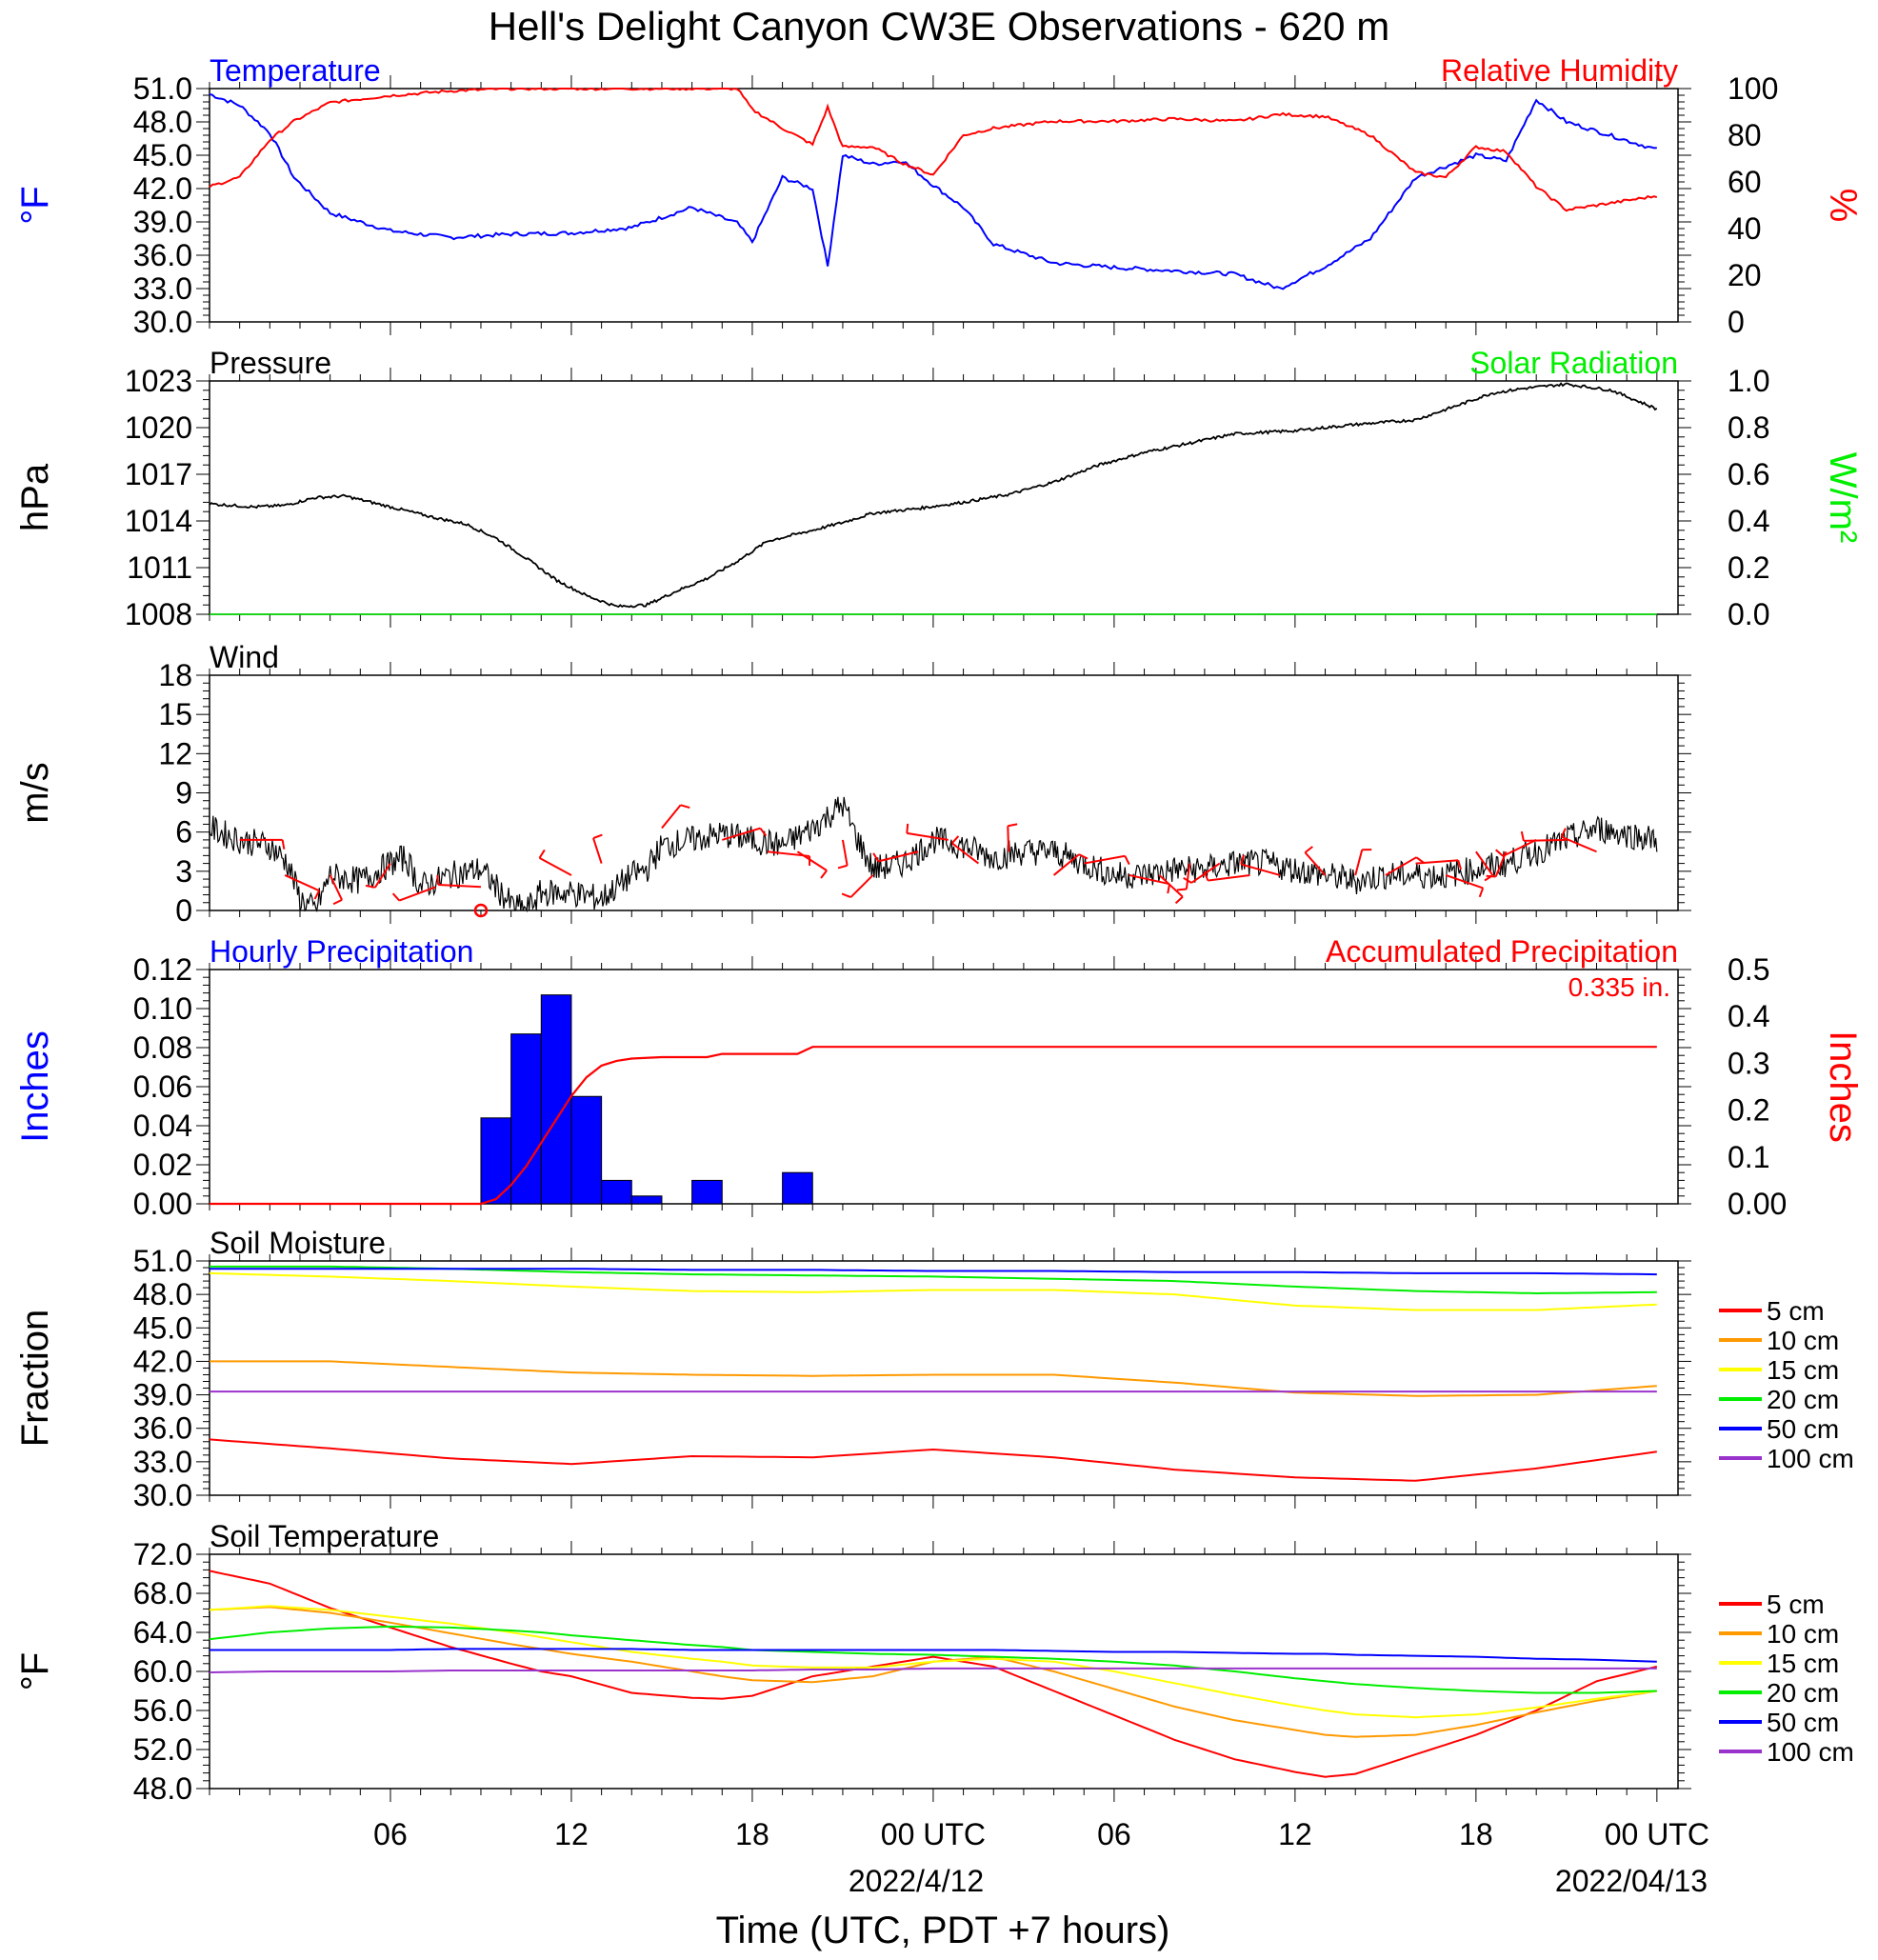  Describe the element at coordinates (1843, 1086) in the screenshot. I see `y-axis-label-right: Inches` at that location.